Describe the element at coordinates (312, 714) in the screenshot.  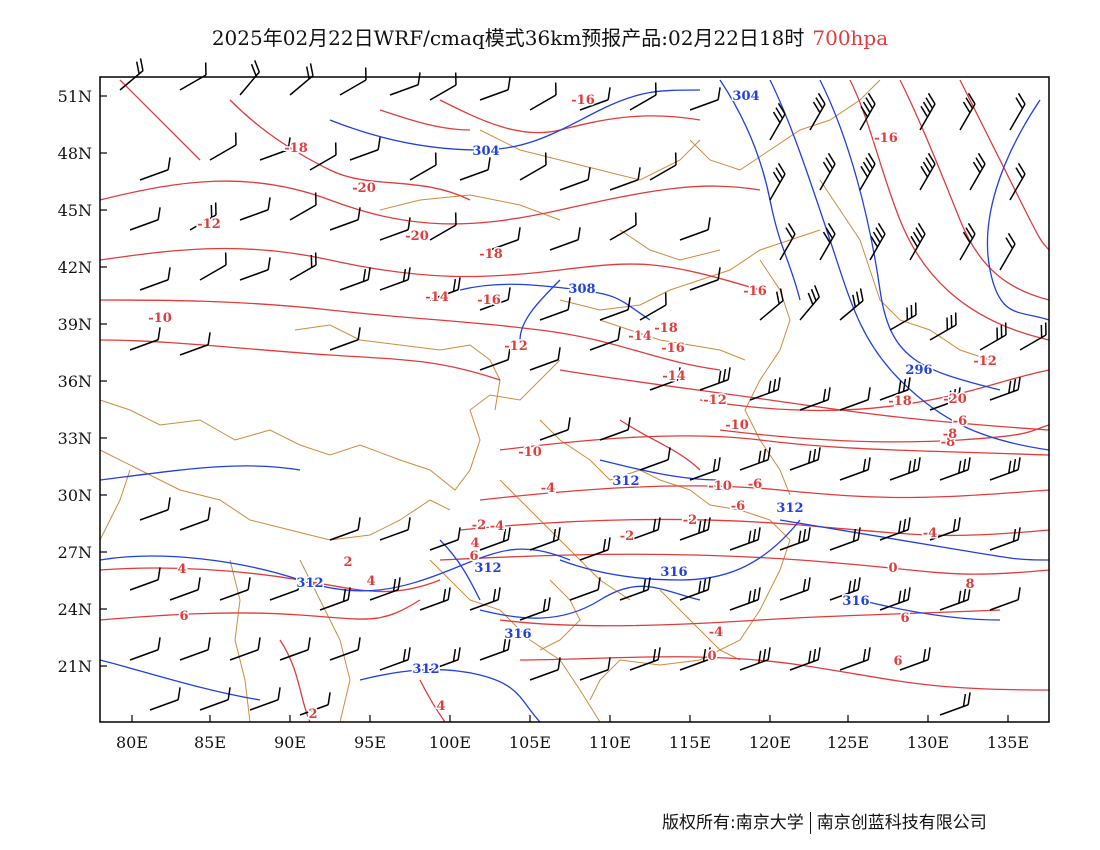
I see `temperature-label: 2` at that location.